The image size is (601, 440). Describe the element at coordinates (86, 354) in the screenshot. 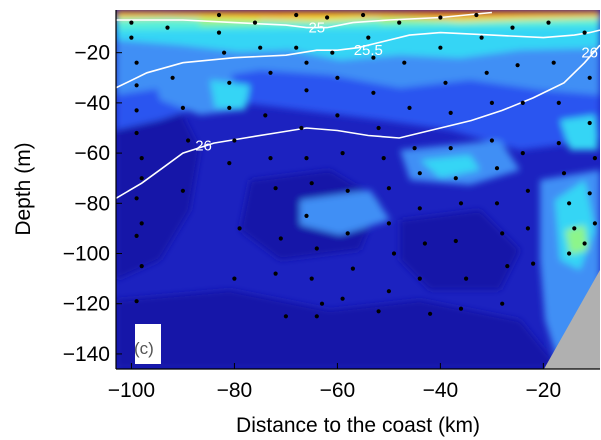

I see `y-tick-label: −140` at that location.